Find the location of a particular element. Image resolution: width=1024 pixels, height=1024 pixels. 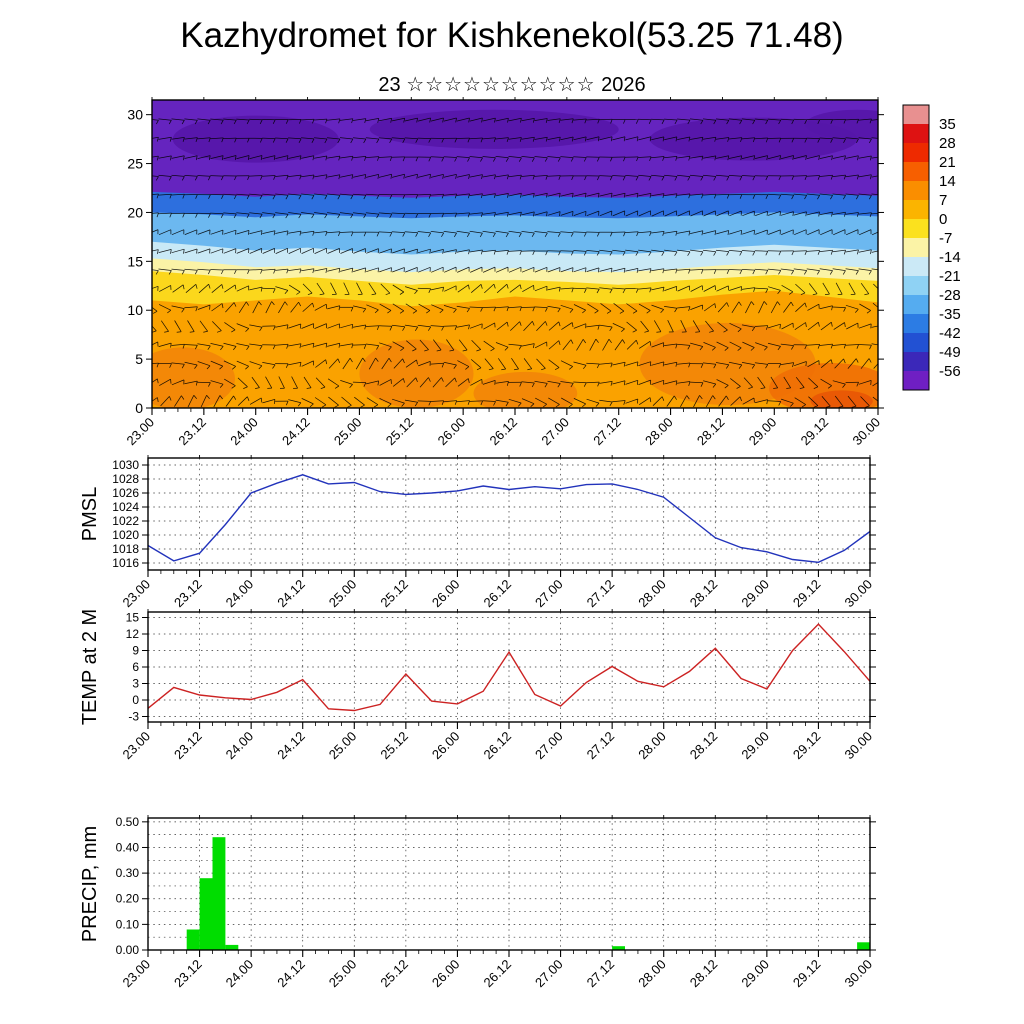

svg-text: 1024 is located at coordinates (125, 507).